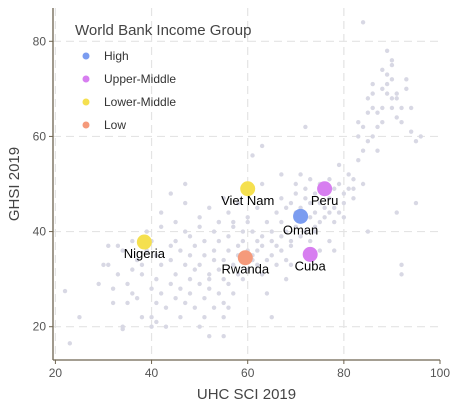 The height and width of the screenshot is (410, 450). I want to click on legend-key-lower-middle, so click(86, 102).